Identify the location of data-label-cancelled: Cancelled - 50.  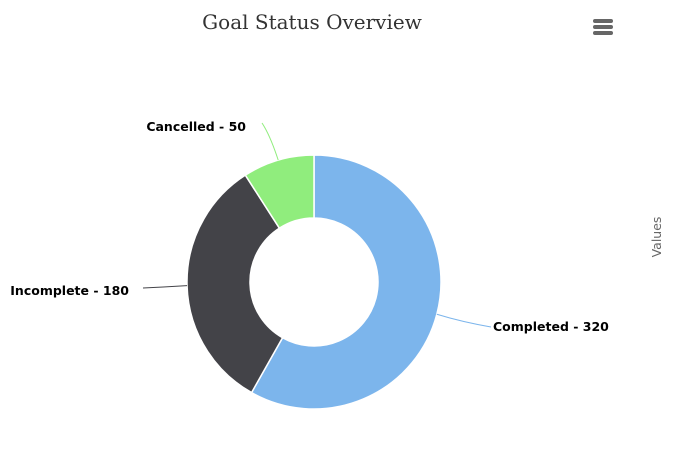
(196, 126).